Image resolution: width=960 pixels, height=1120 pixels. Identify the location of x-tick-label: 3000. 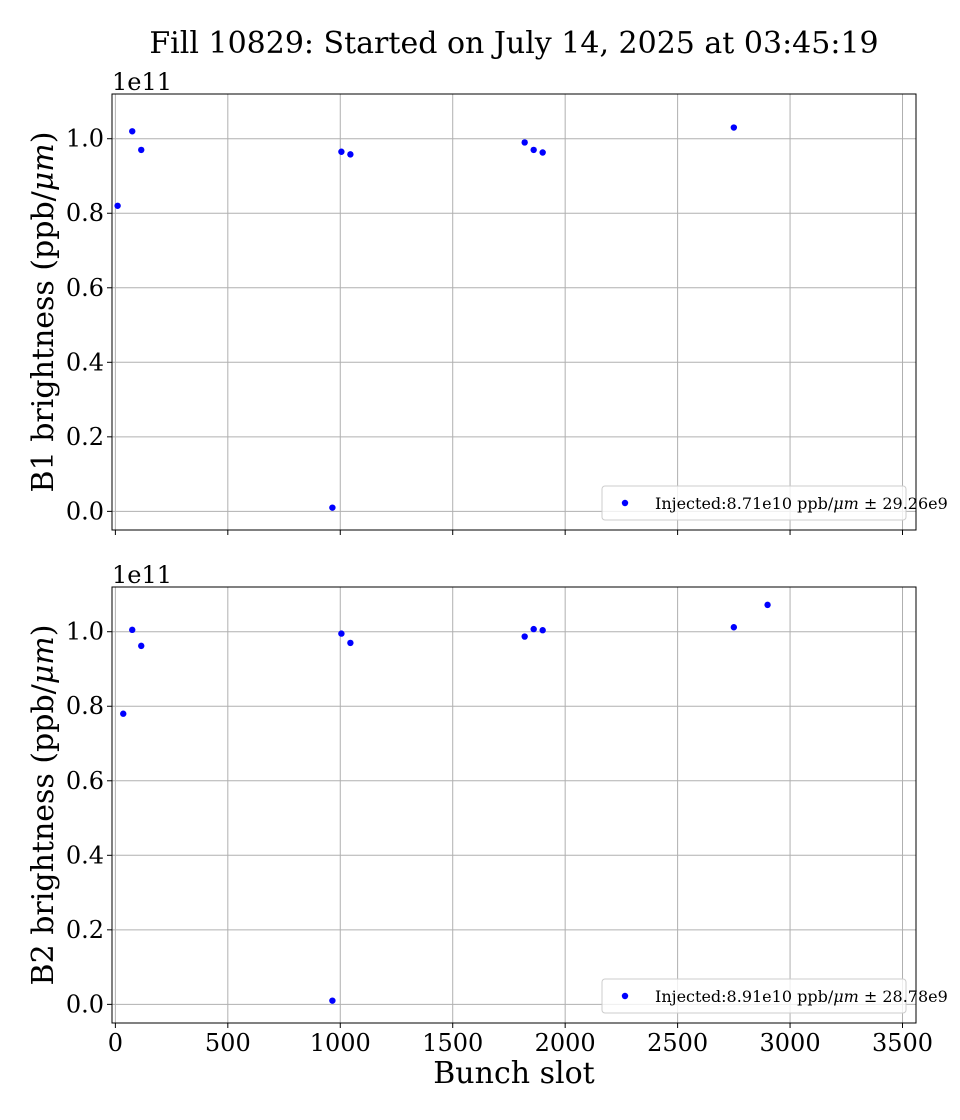
(790, 1043).